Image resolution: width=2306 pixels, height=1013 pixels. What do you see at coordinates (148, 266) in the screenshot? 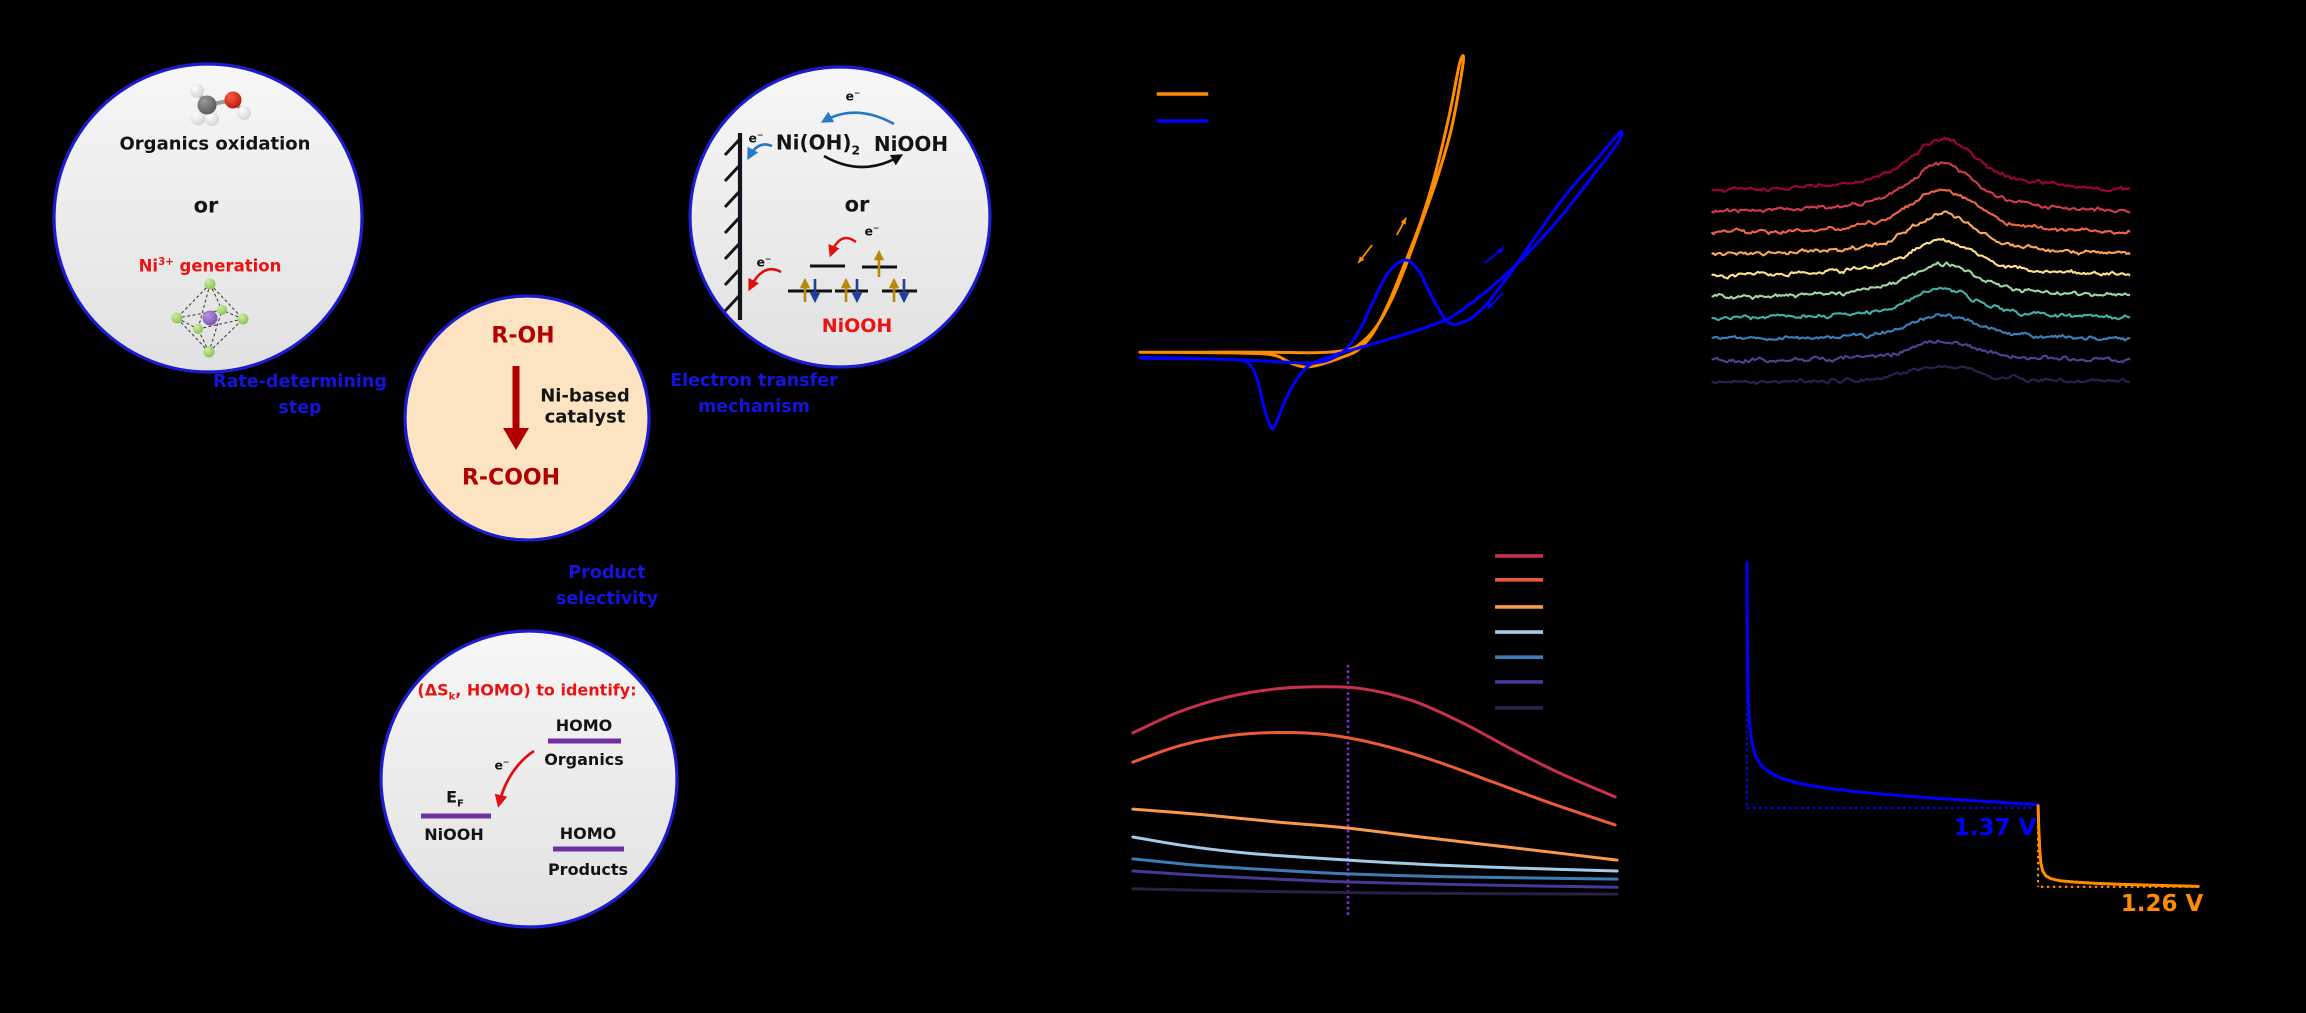
I see `ni-text: Ni` at bounding box center [148, 266].